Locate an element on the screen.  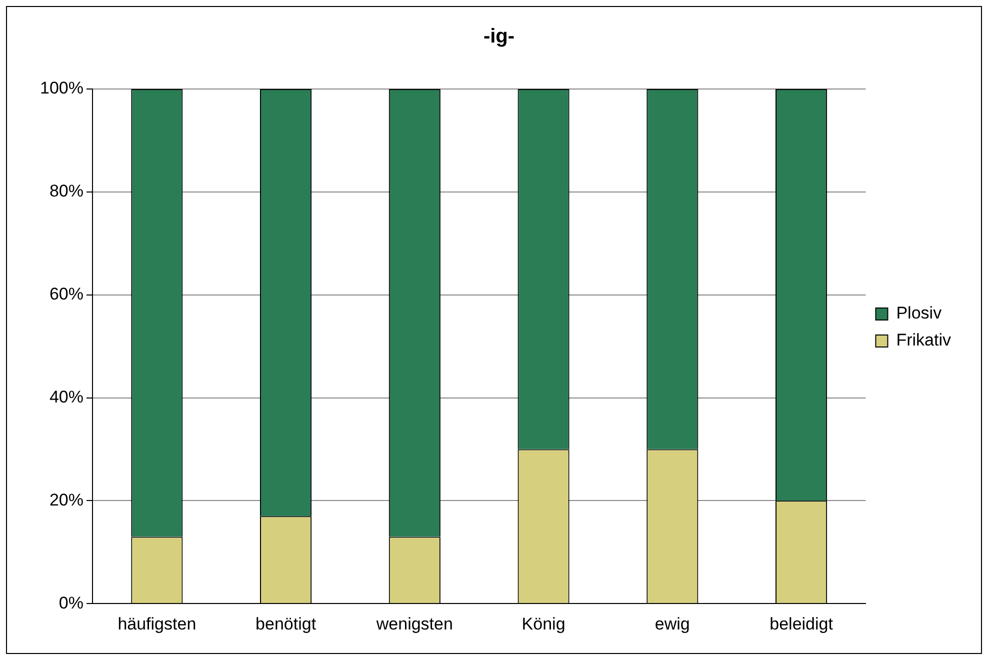
x-tick-label: wenigsten is located at coordinates (414, 624).